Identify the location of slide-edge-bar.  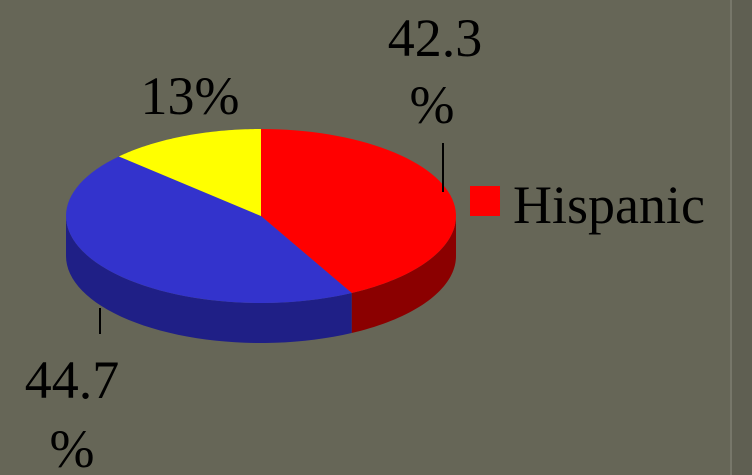
(741, 237).